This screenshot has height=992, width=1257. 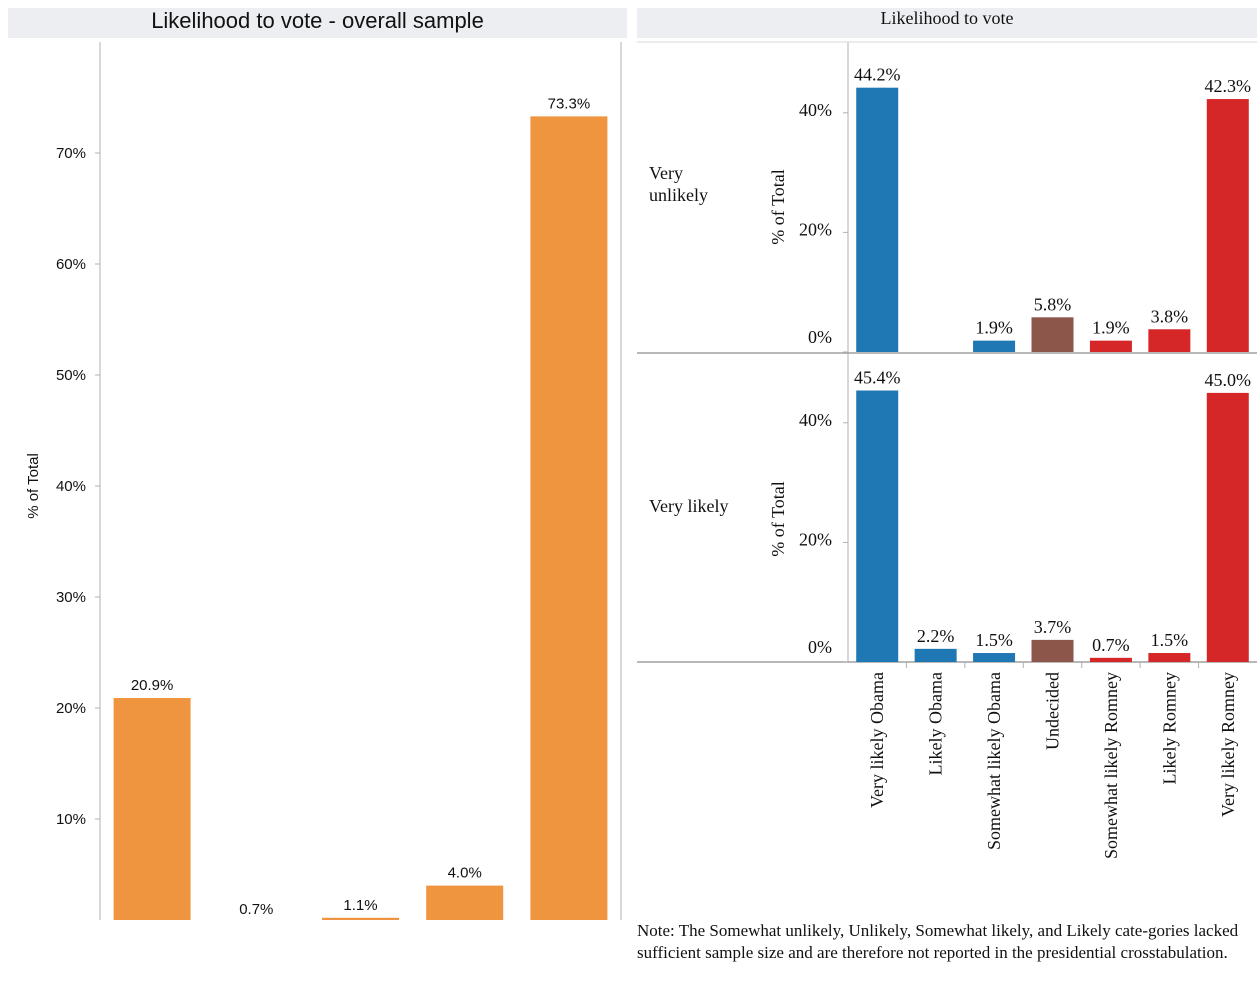 What do you see at coordinates (256, 909) in the screenshot?
I see `left-bar-value-label: 0.7%` at bounding box center [256, 909].